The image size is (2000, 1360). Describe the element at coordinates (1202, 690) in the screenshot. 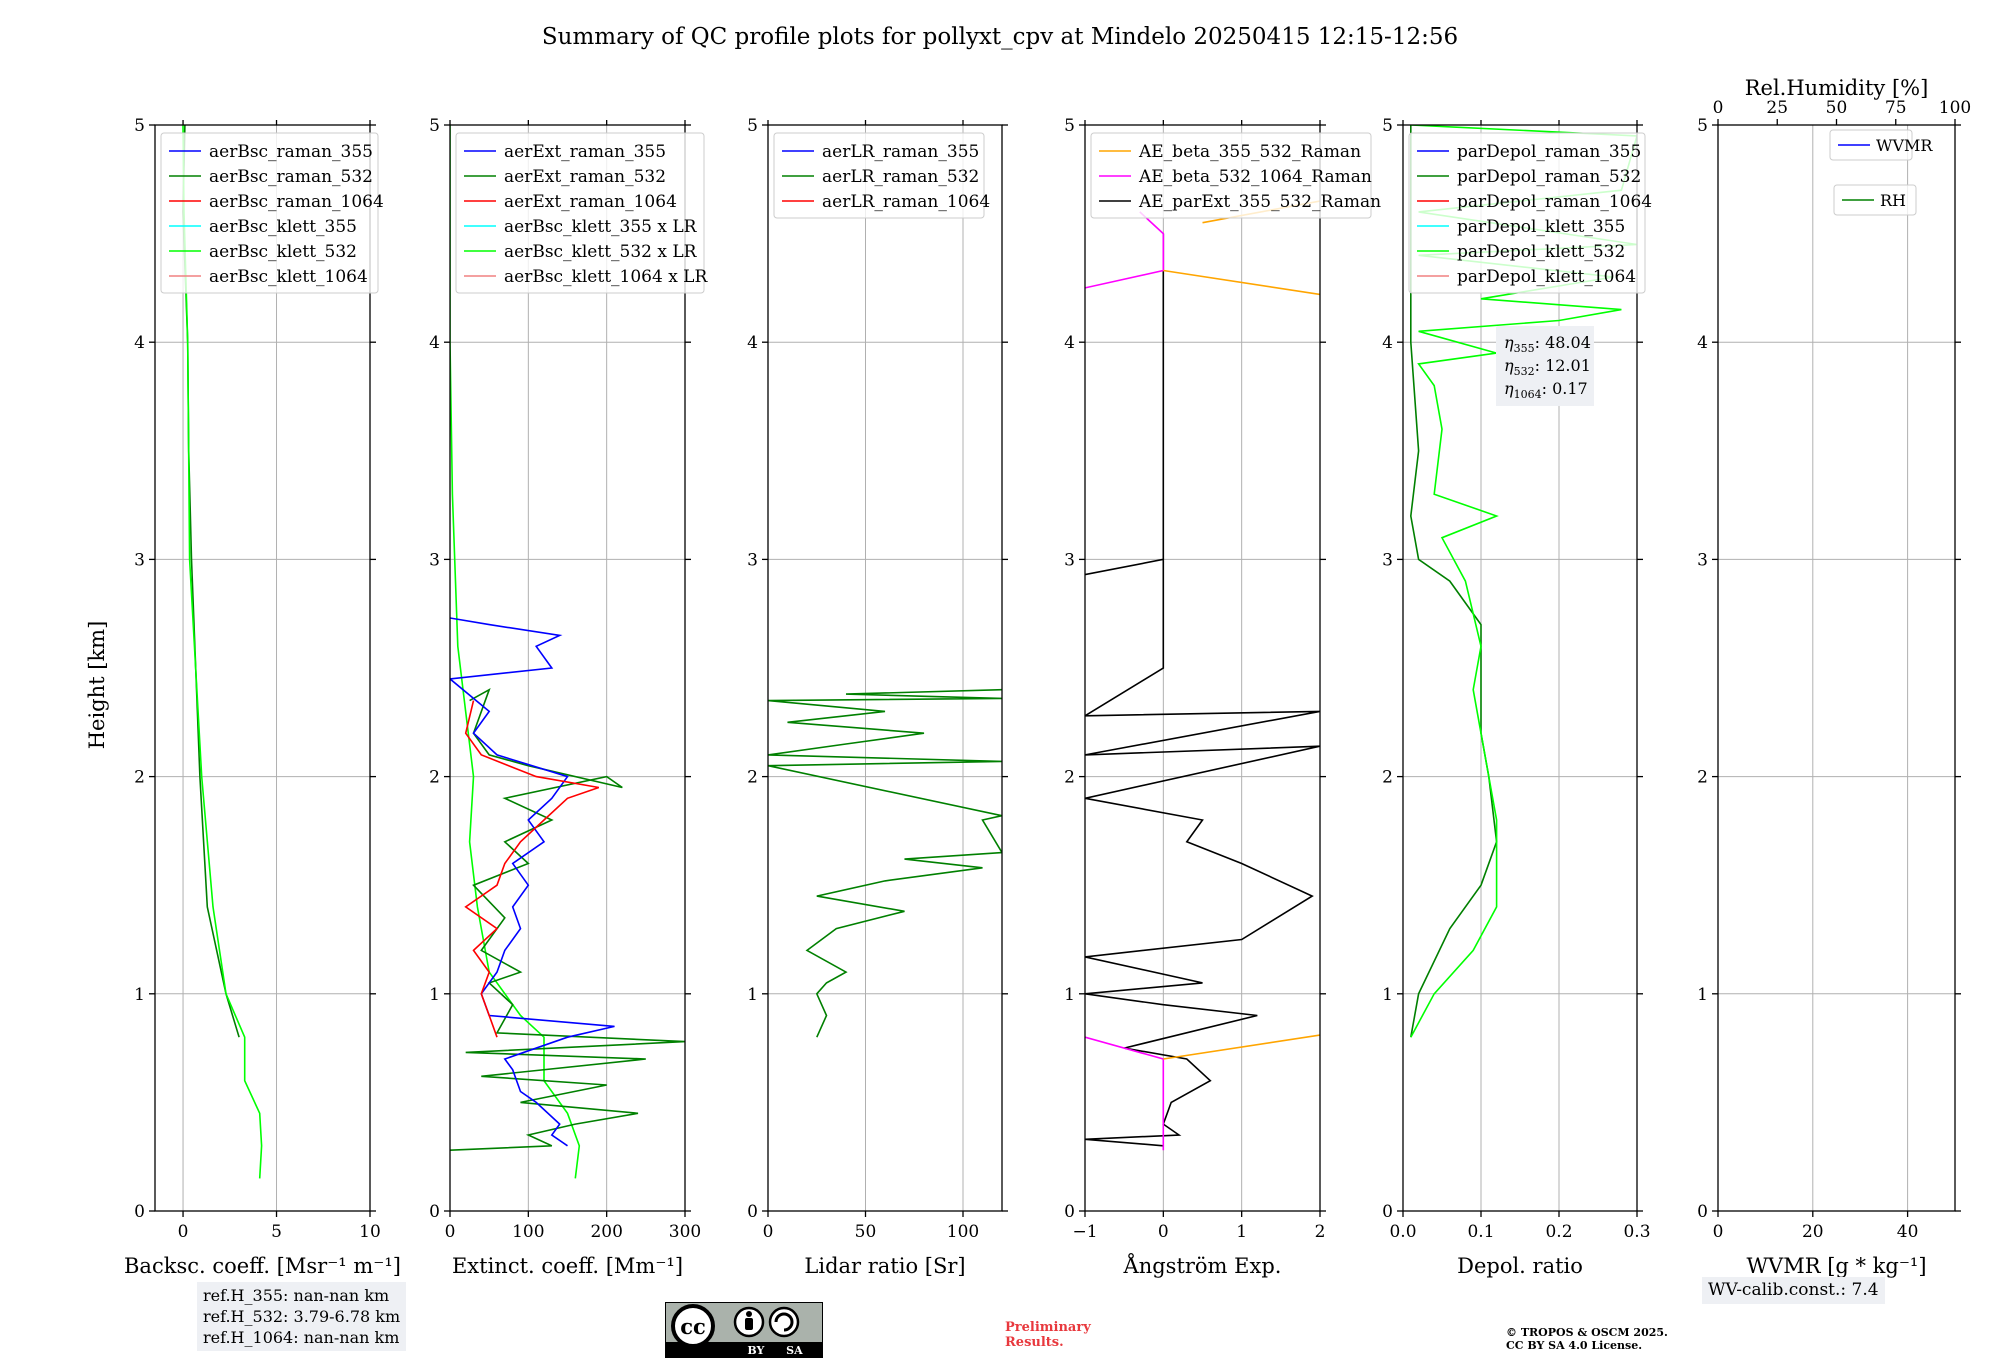

I see `series-line-AE_parExt_355_532_Raman` at that location.